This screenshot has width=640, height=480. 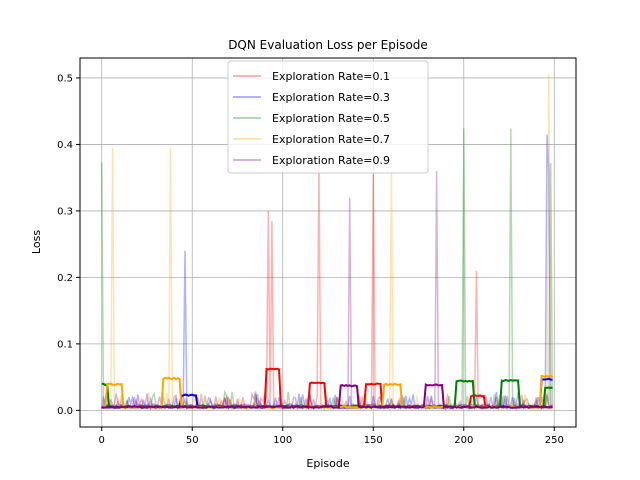 What do you see at coordinates (331, 139) in the screenshot?
I see `legend-entry: Exploration Rate=0.7` at bounding box center [331, 139].